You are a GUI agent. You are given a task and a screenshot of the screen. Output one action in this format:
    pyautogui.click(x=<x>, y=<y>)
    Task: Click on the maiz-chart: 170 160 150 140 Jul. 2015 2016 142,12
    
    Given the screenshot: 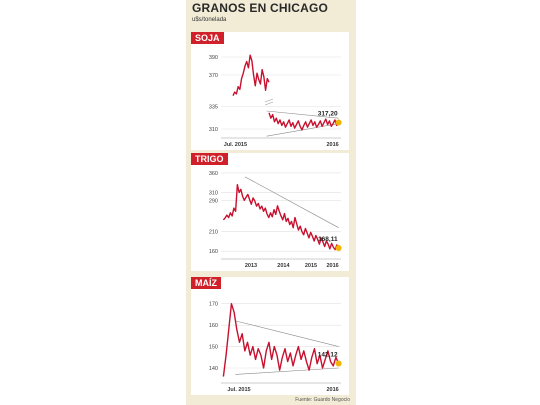 What is the action you would take?
    pyautogui.click(x=270, y=336)
    